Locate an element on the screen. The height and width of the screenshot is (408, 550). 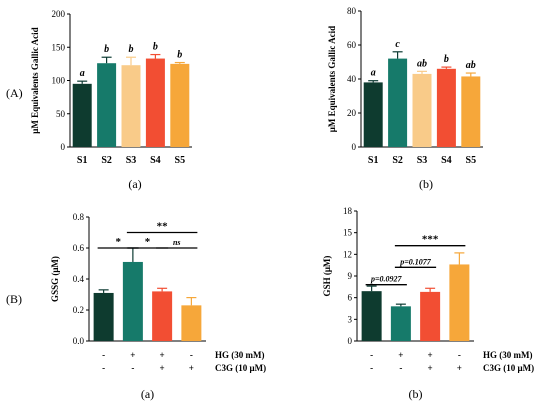
y-tick-label: 50 is located at coordinates (61, 114).